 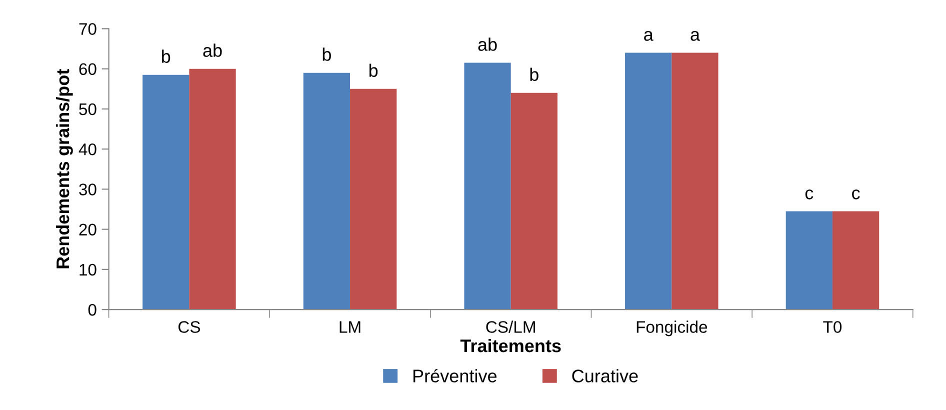 I want to click on x-tick-label: CS/LM, so click(x=510, y=326).